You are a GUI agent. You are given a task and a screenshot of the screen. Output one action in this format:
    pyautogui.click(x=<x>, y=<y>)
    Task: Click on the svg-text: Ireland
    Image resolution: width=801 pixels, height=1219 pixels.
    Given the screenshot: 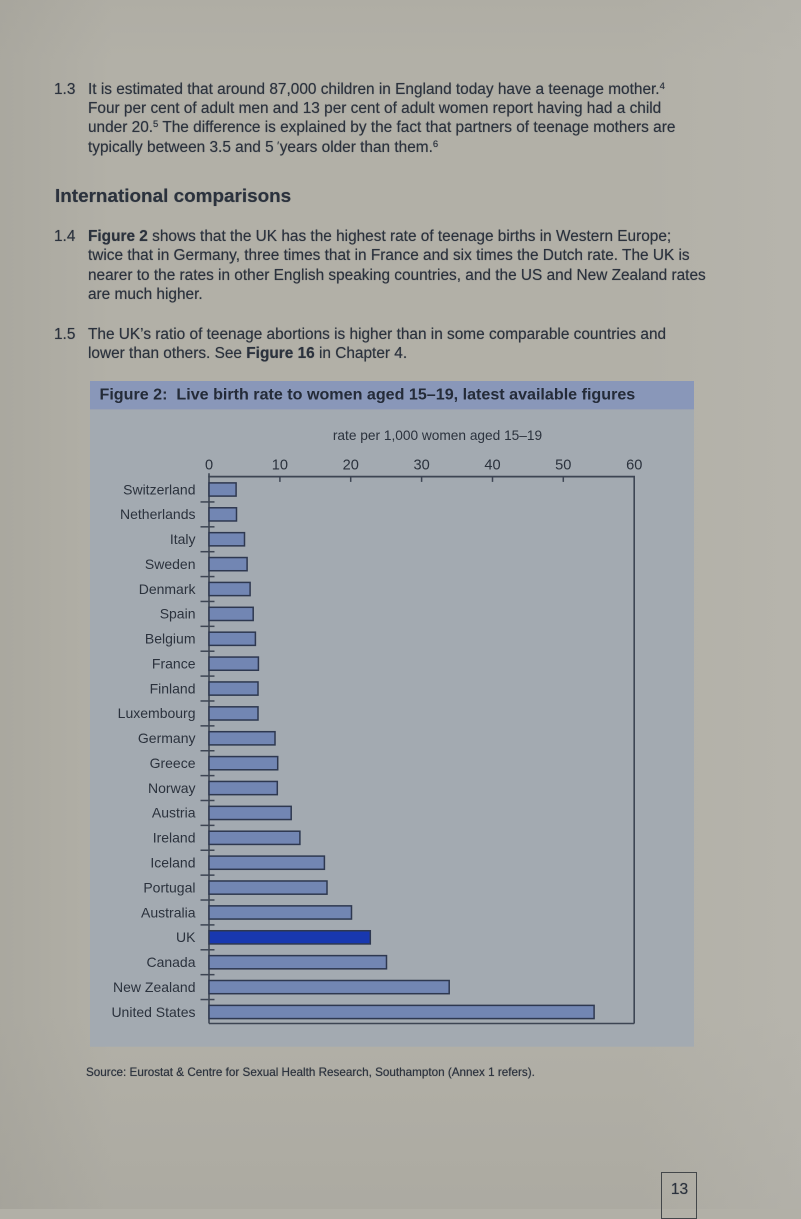 What is the action you would take?
    pyautogui.click(x=173, y=837)
    